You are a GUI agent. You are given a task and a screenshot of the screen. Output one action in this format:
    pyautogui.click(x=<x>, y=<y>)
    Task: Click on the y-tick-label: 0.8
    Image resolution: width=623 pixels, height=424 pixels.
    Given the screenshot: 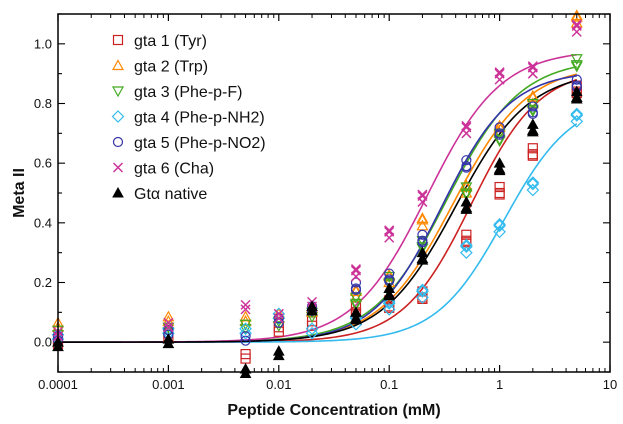 What is the action you would take?
    pyautogui.click(x=43, y=103)
    